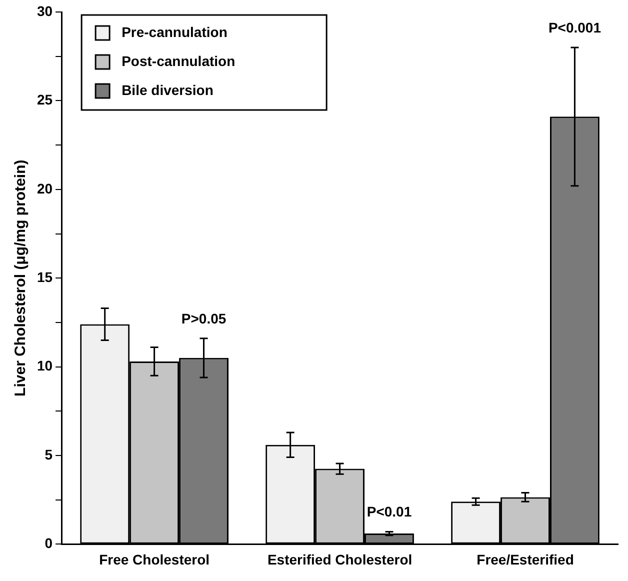  Describe the element at coordinates (168, 90) in the screenshot. I see `legend-label: Bile diversion` at that location.